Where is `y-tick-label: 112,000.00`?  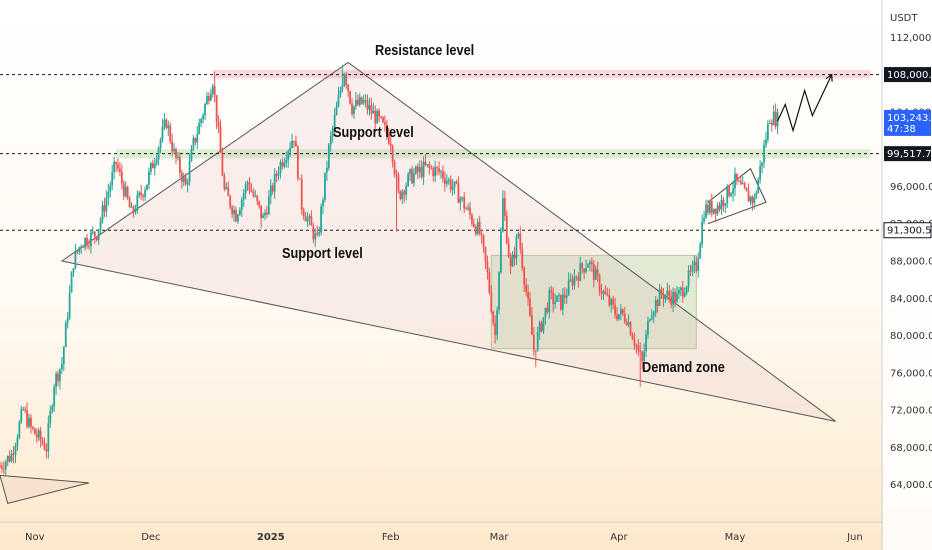
y-tick-label: 112,000.00 is located at coordinates (911, 38).